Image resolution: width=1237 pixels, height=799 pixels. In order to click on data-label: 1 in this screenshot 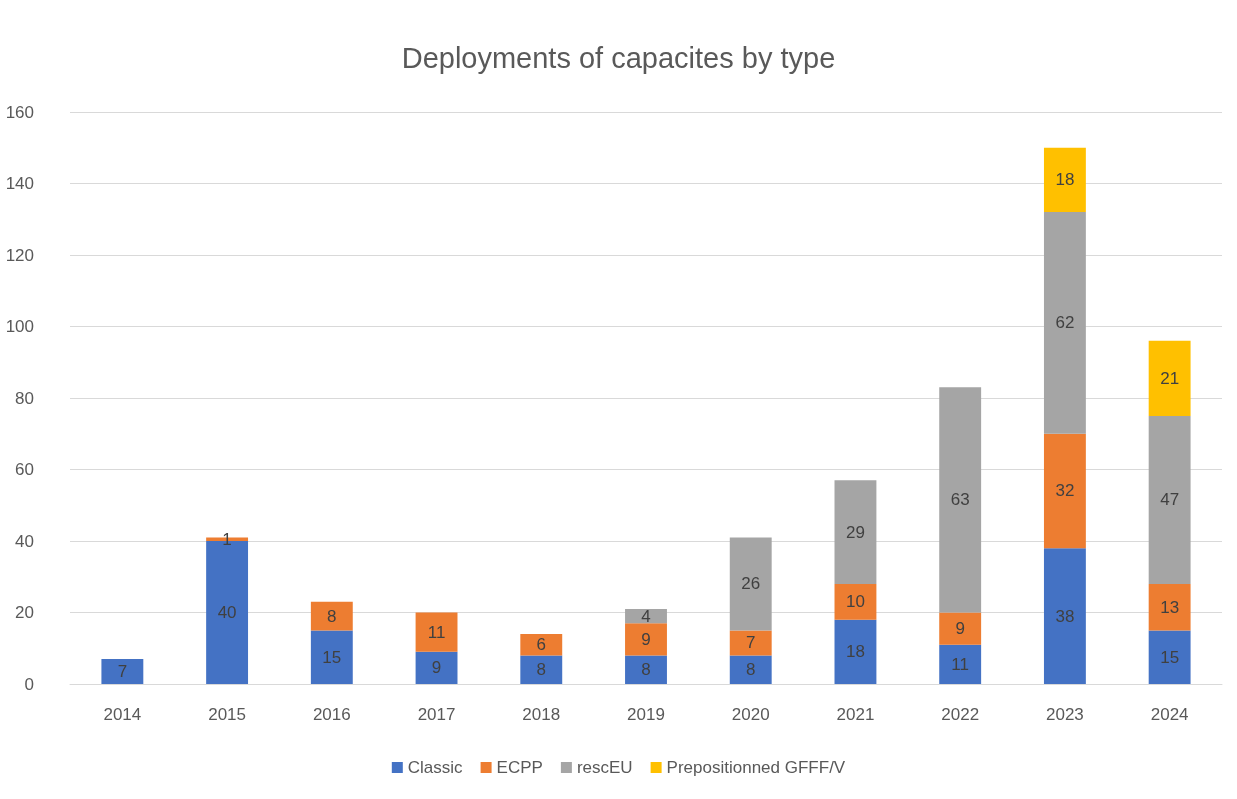, I will do `click(227, 539)`.